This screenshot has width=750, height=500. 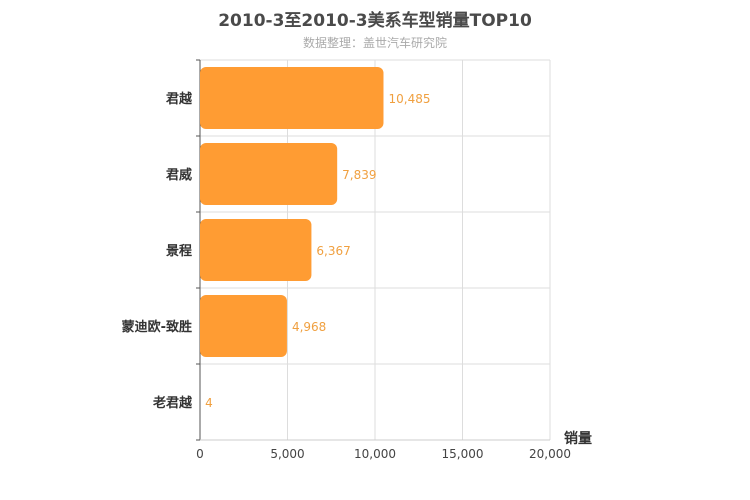 What do you see at coordinates (287, 454) in the screenshot?
I see `x-tick-label: 5,000` at bounding box center [287, 454].